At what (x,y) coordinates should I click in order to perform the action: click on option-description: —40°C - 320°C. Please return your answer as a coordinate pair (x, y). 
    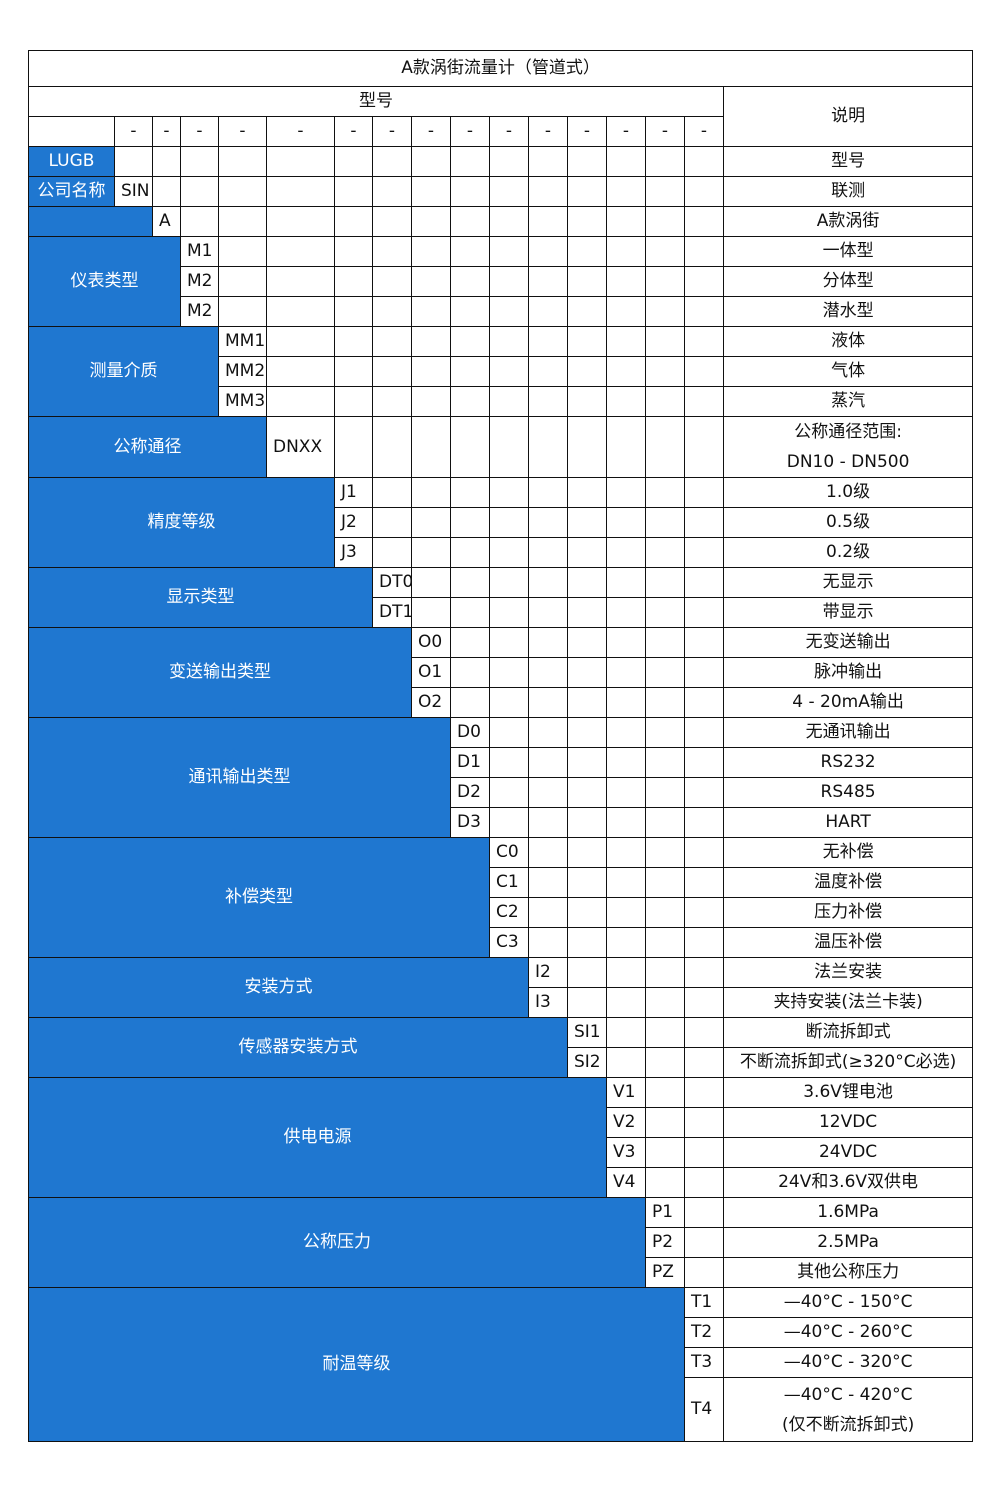
    Looking at the image, I should click on (848, 1362).